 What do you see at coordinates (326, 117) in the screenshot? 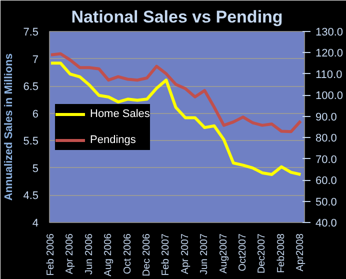
I see `y2-tick-label: 90.0` at bounding box center [326, 117].